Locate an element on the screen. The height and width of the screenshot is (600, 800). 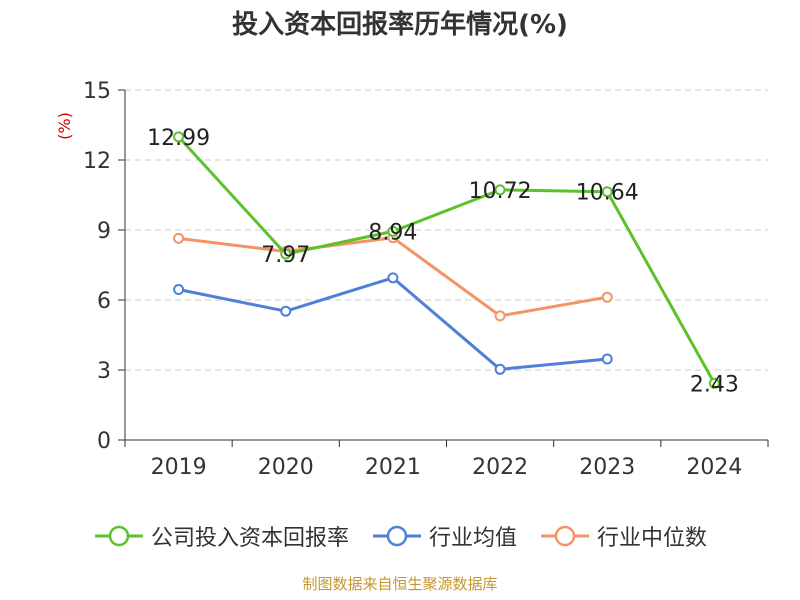
x-tick-label: 2019 is located at coordinates (179, 467).